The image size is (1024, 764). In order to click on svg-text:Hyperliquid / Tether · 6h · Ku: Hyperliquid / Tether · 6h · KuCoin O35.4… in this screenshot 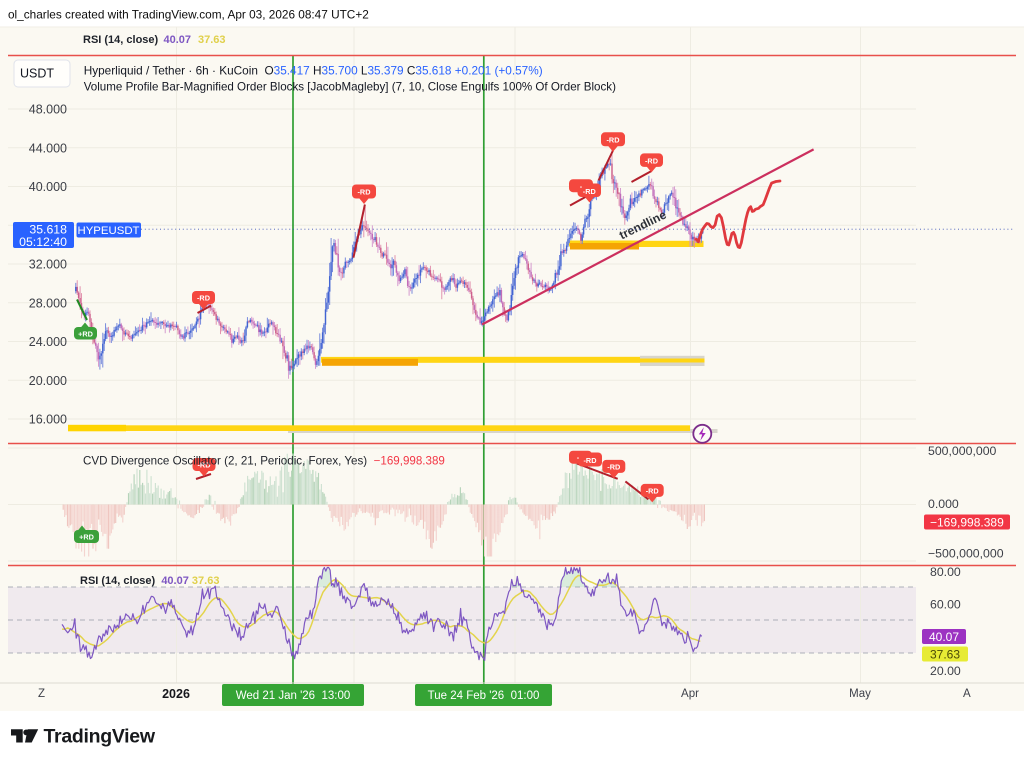, I will do `click(313, 71)`.